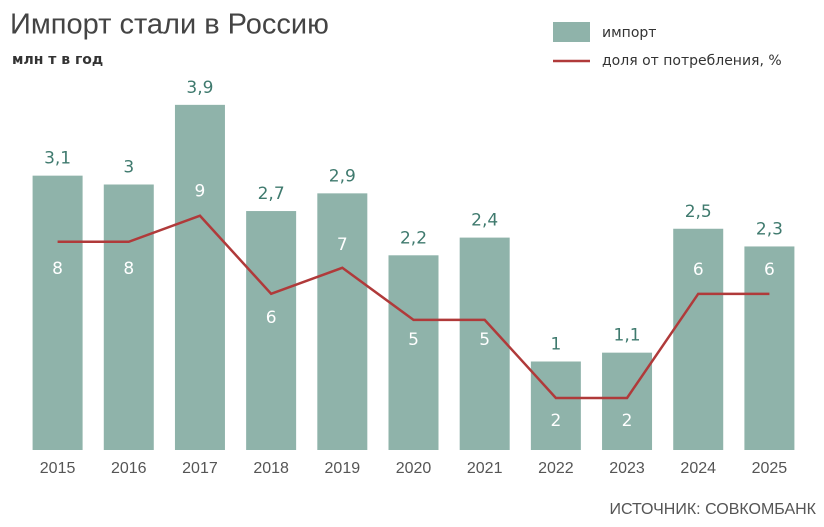  Describe the element at coordinates (484, 221) in the screenshot. I see `value-label: 2,4` at that location.